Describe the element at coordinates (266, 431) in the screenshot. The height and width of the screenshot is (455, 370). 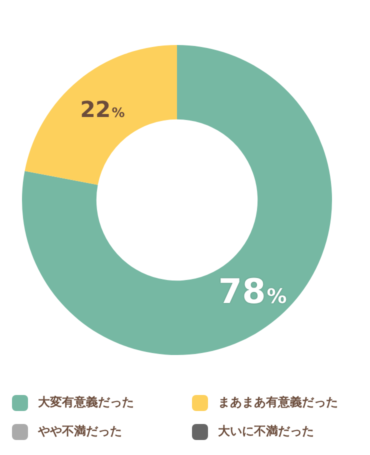
I see `legend-label: 大いに不満だった` at that location.